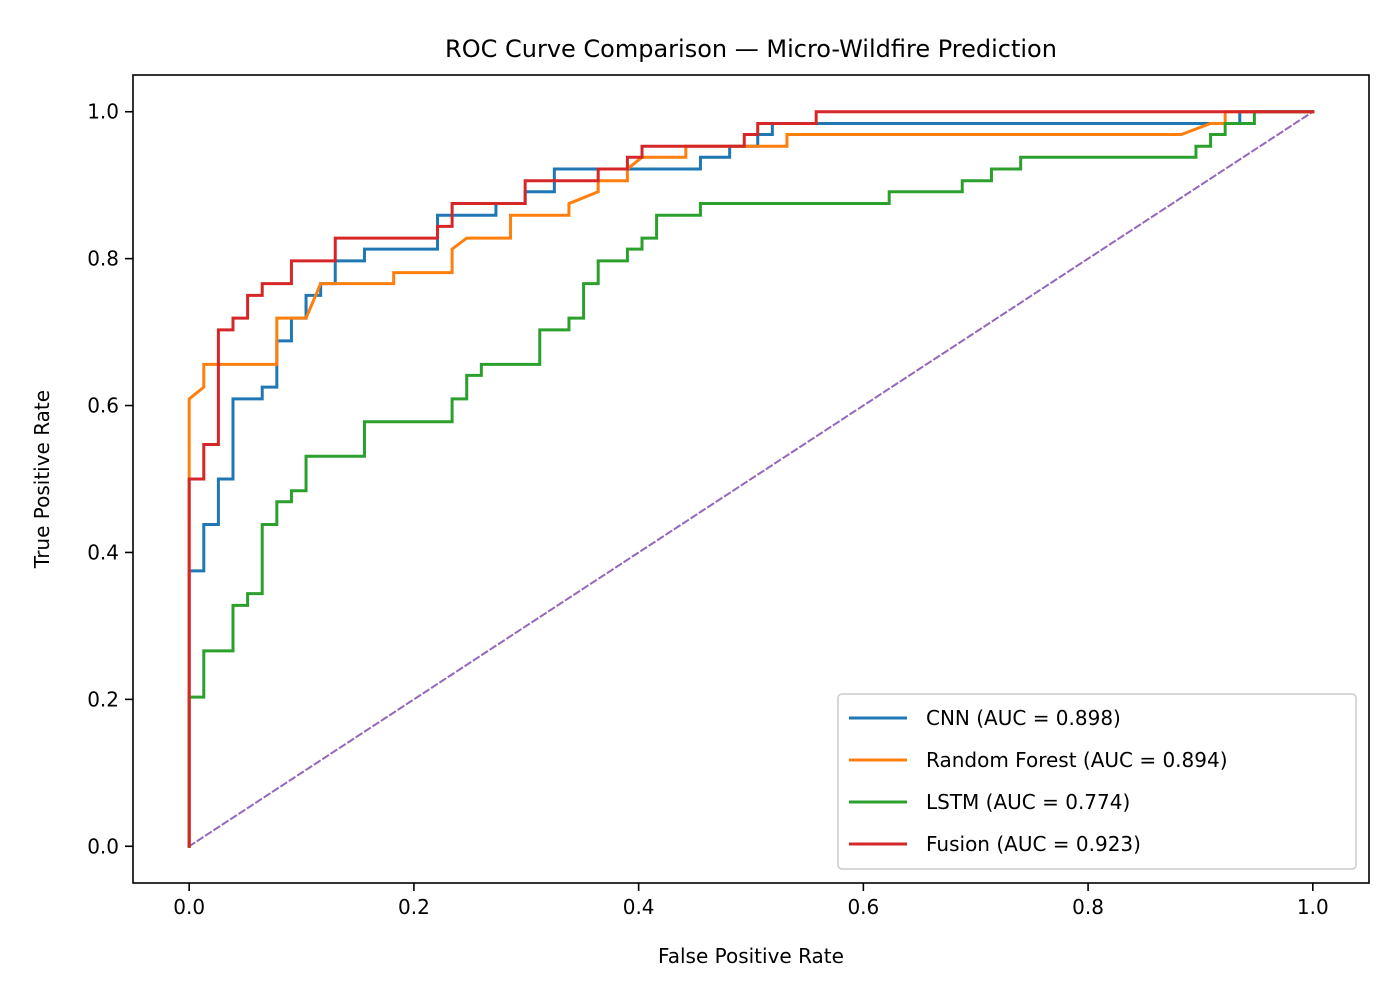  What do you see at coordinates (751, 956) in the screenshot?
I see `x-axis-label: False Positive Rate` at bounding box center [751, 956].